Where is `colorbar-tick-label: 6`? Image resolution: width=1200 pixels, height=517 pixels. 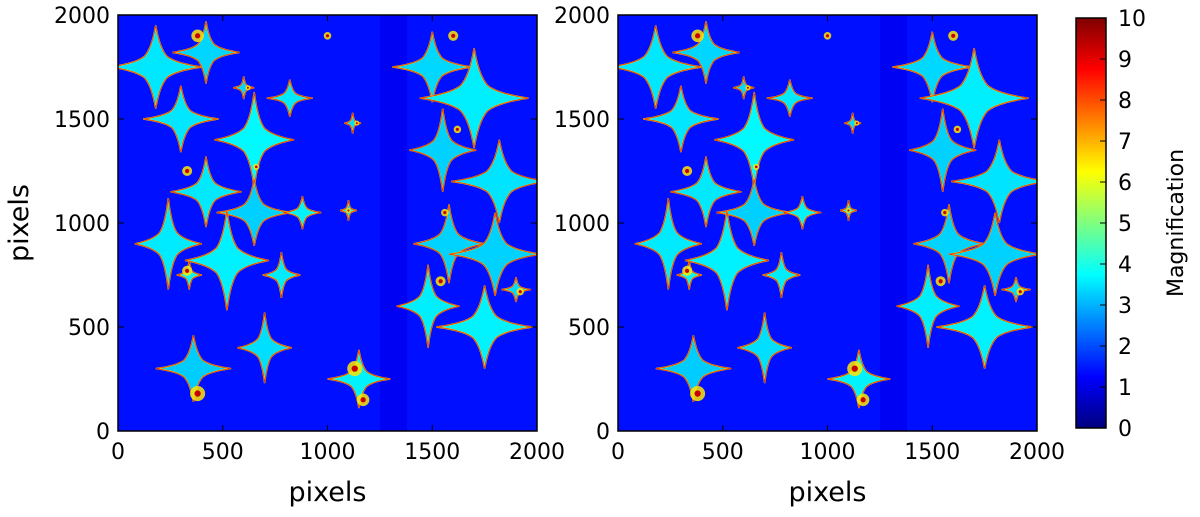
colorbar-tick-label: 6 is located at coordinates (1125, 183).